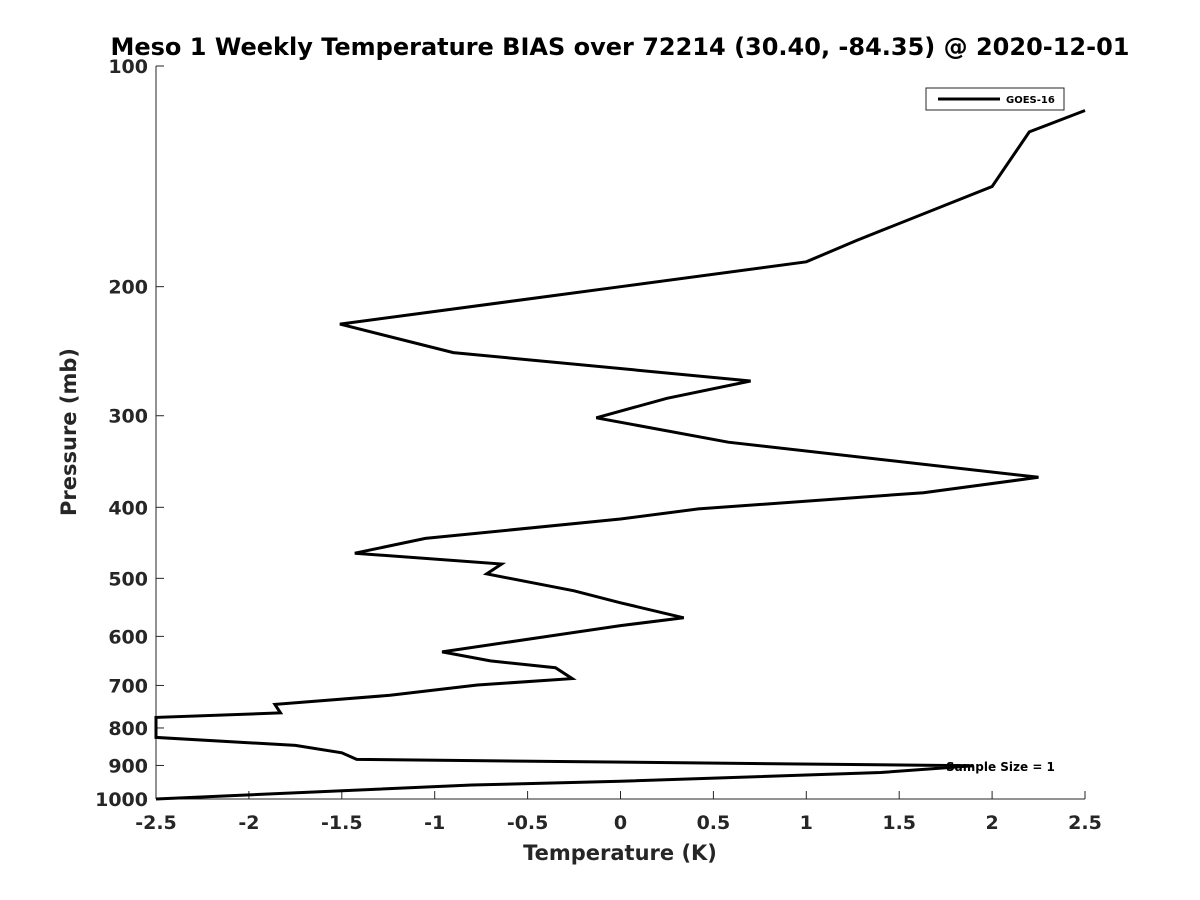 The width and height of the screenshot is (1200, 900). What do you see at coordinates (248, 823) in the screenshot?
I see `x-tick-label: -2` at bounding box center [248, 823].